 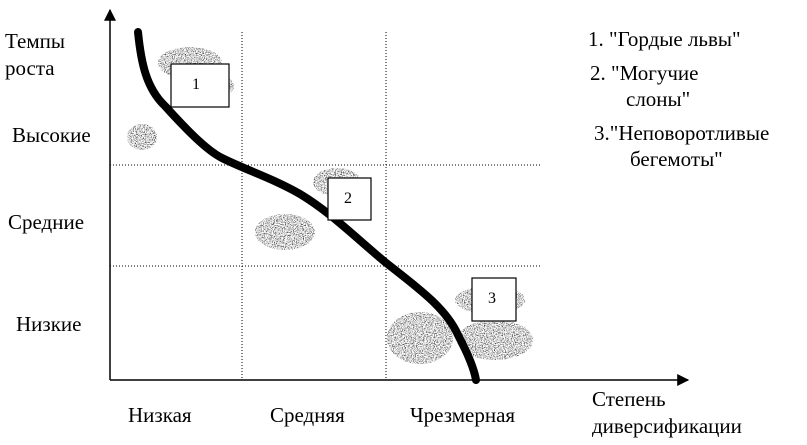 I want to click on box-3-label: 3, so click(x=492, y=298).